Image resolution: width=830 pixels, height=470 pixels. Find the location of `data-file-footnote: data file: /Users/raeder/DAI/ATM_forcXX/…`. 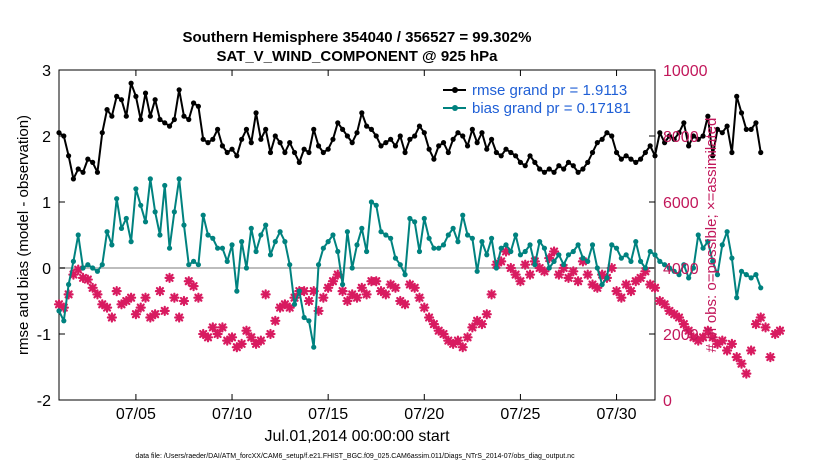

data-file-footnote: data file: /Users/raeder/DAI/ATM_forcXX/… is located at coordinates (355, 456).